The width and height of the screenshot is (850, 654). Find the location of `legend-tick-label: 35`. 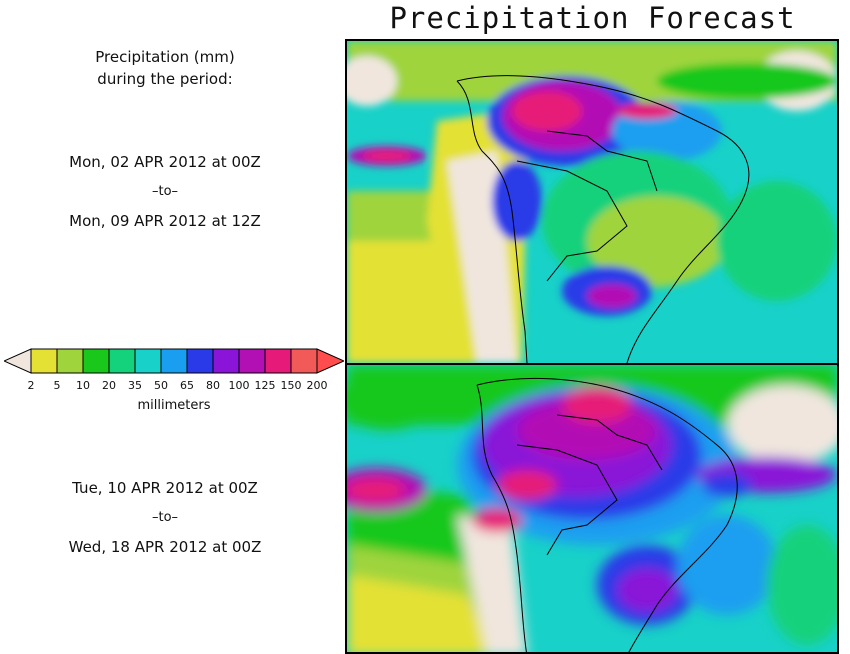

legend-tick-label: 35 is located at coordinates (135, 385).